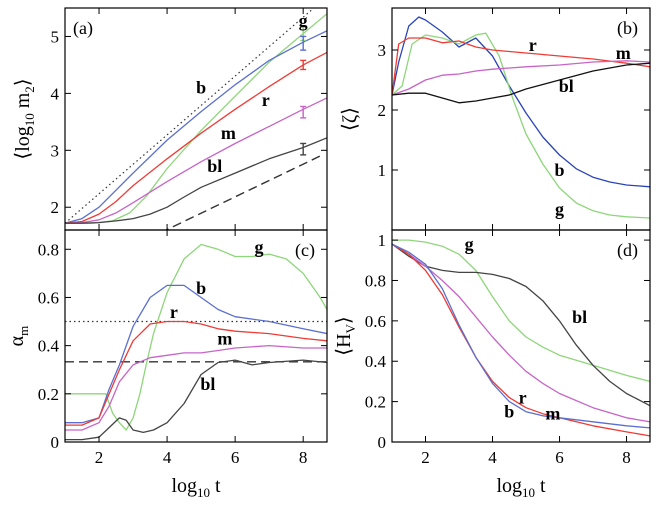 This screenshot has height=508, width=664. I want to click on y-axis-label-d: ⟨HV⟩, so click(345, 335).